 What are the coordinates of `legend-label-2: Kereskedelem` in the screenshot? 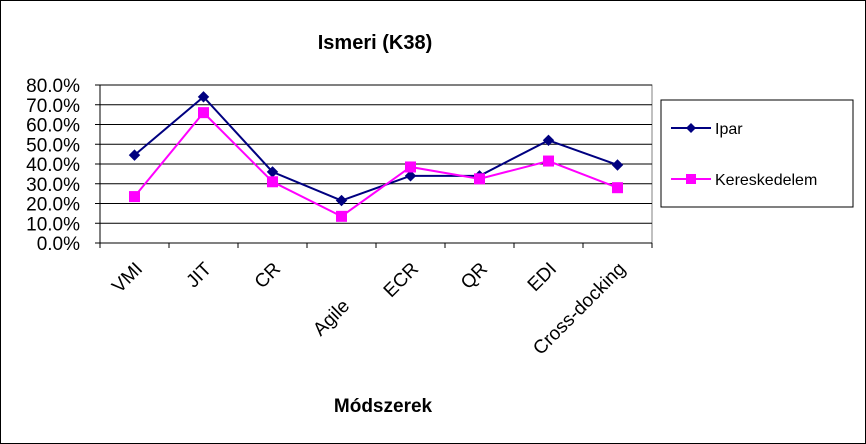 It's located at (766, 180).